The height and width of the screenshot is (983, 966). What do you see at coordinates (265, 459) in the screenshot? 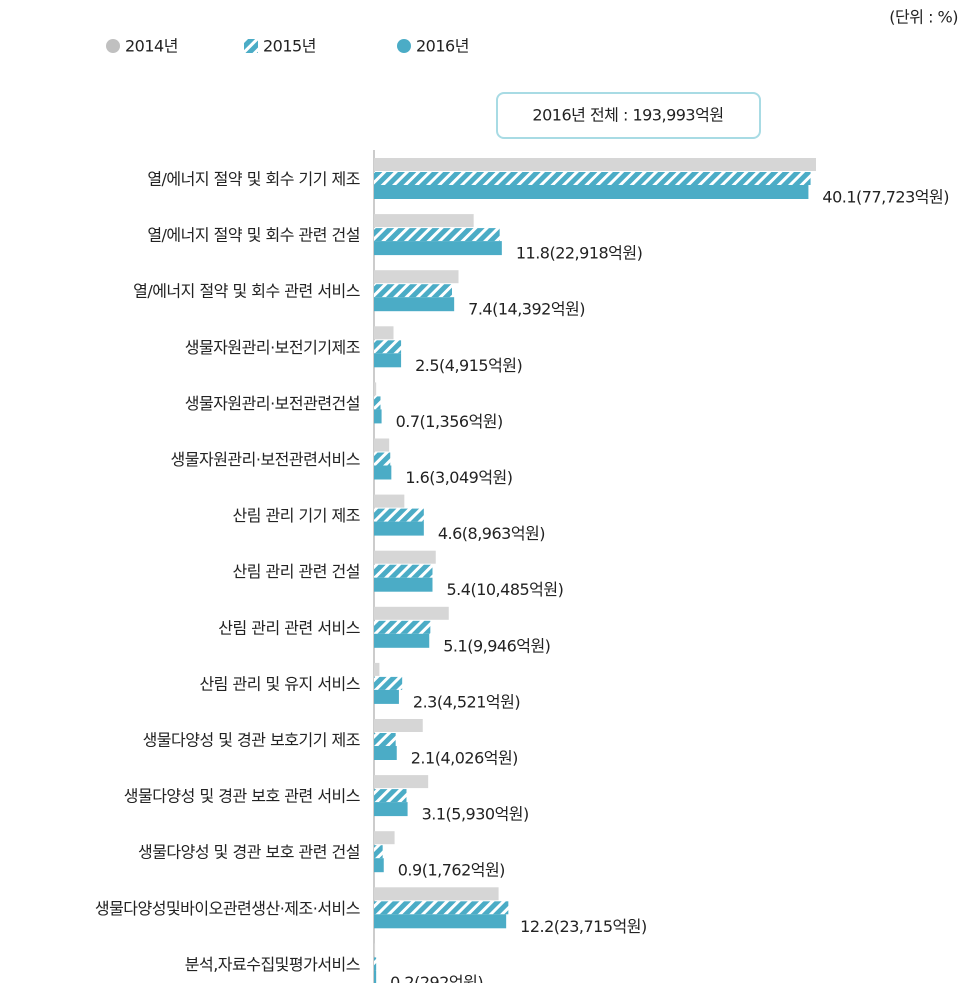
I see `category-label: 생물자원관리·보전관련서비스` at bounding box center [265, 459].